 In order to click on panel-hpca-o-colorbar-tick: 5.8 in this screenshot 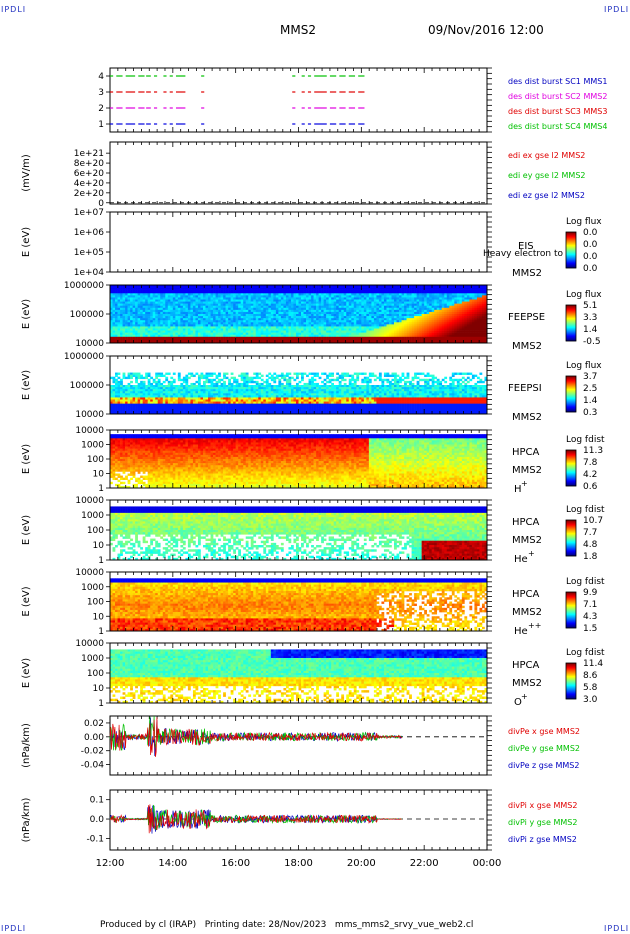, I will do `click(590, 688)`.